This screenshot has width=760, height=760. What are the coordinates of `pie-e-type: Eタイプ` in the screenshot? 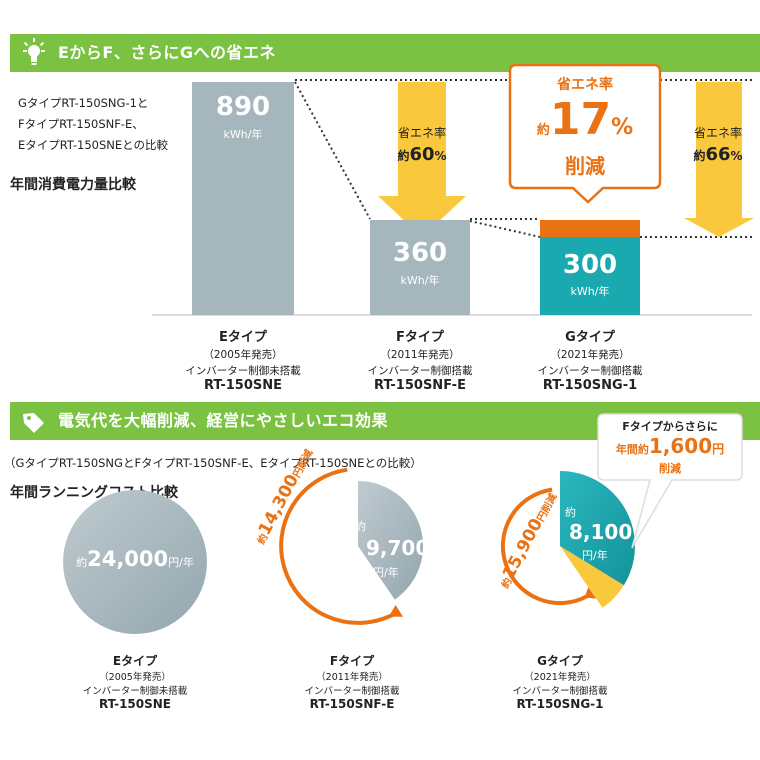 It's located at (135, 661).